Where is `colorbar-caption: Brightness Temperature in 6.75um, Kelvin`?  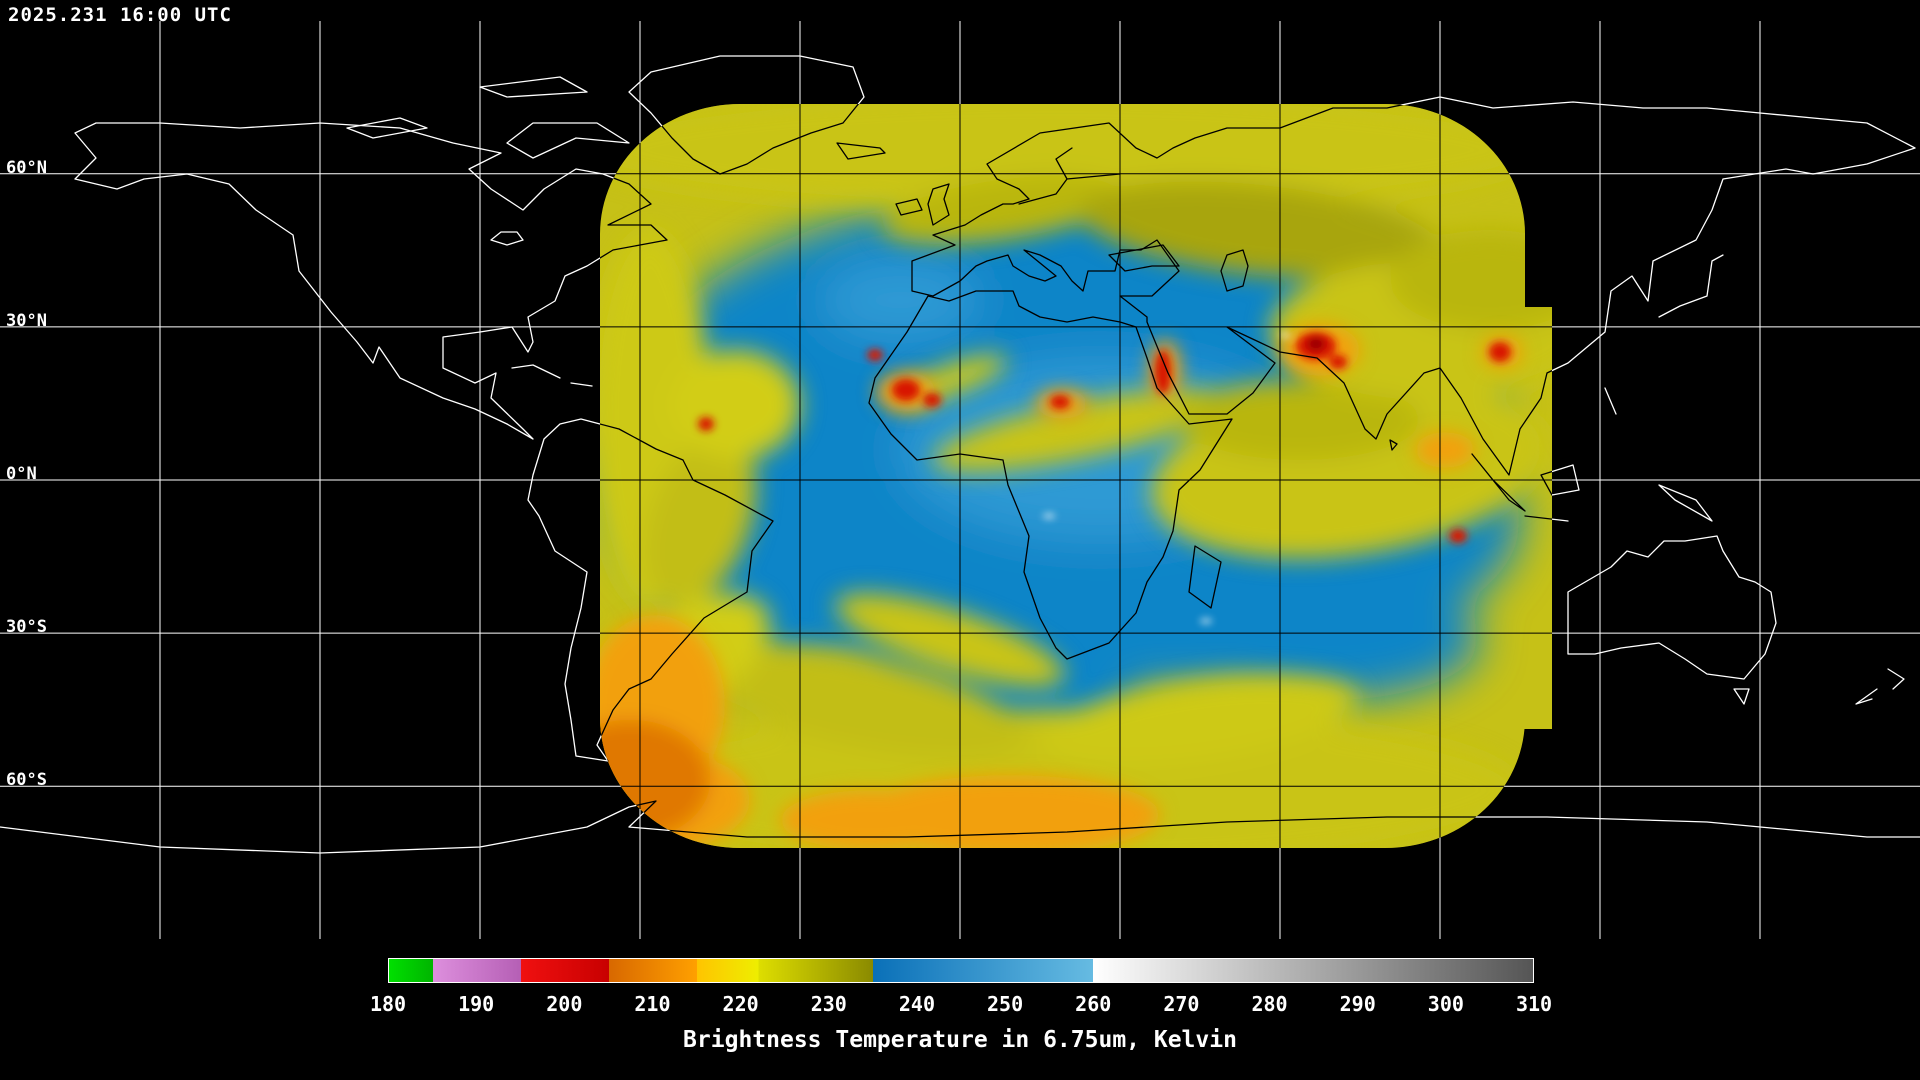 colorbar-caption: Brightness Temperature in 6.75um, Kelvin is located at coordinates (960, 1040).